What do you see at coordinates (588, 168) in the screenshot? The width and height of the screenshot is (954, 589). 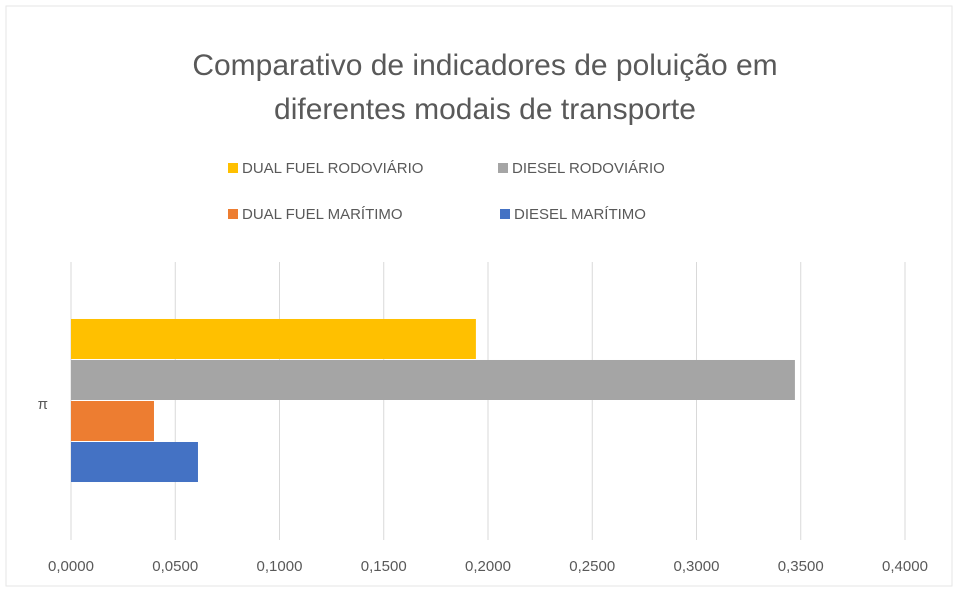 I see `legend-label: DIESEL RODOVIÁRIO` at bounding box center [588, 168].